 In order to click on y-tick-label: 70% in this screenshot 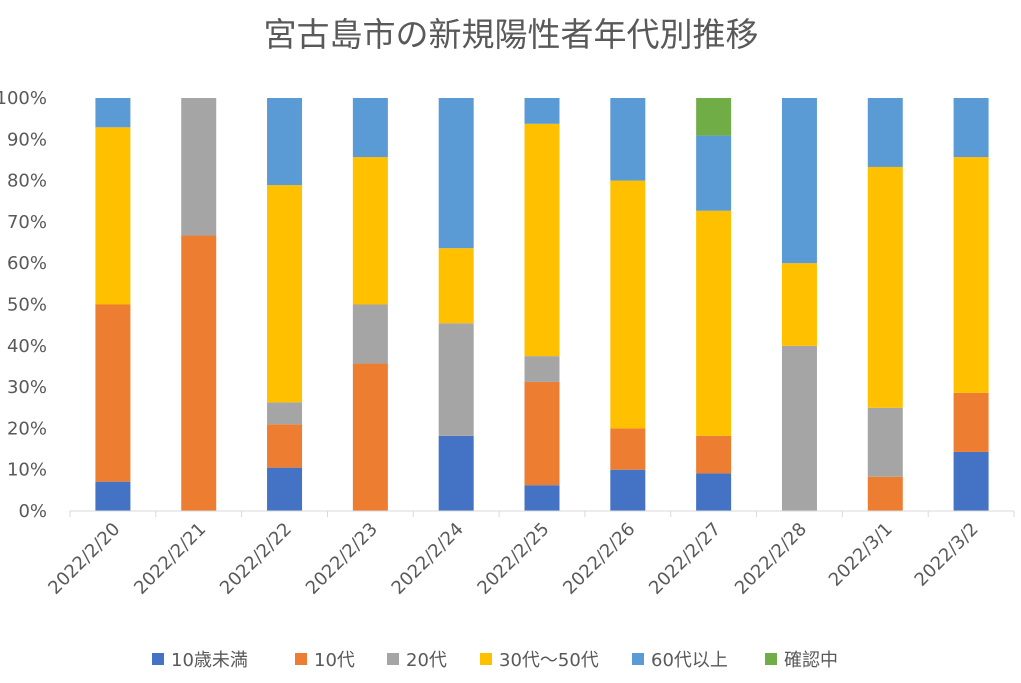, I will do `click(27, 222)`.